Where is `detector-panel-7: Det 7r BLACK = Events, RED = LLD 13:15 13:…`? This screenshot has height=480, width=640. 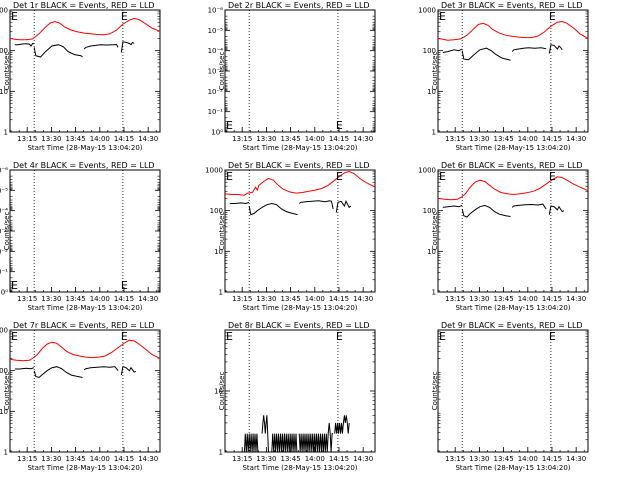 detector-panel-7: Det 7r BLACK = Events, RED = LLD 13:15 13:… is located at coordinates (80, 396).